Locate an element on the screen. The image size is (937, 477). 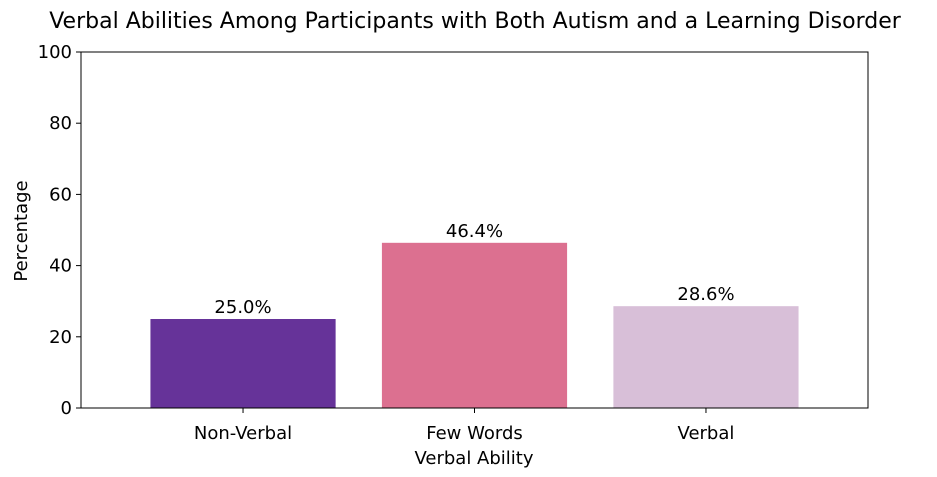
y-tick-label: 0 is located at coordinates (66, 408).